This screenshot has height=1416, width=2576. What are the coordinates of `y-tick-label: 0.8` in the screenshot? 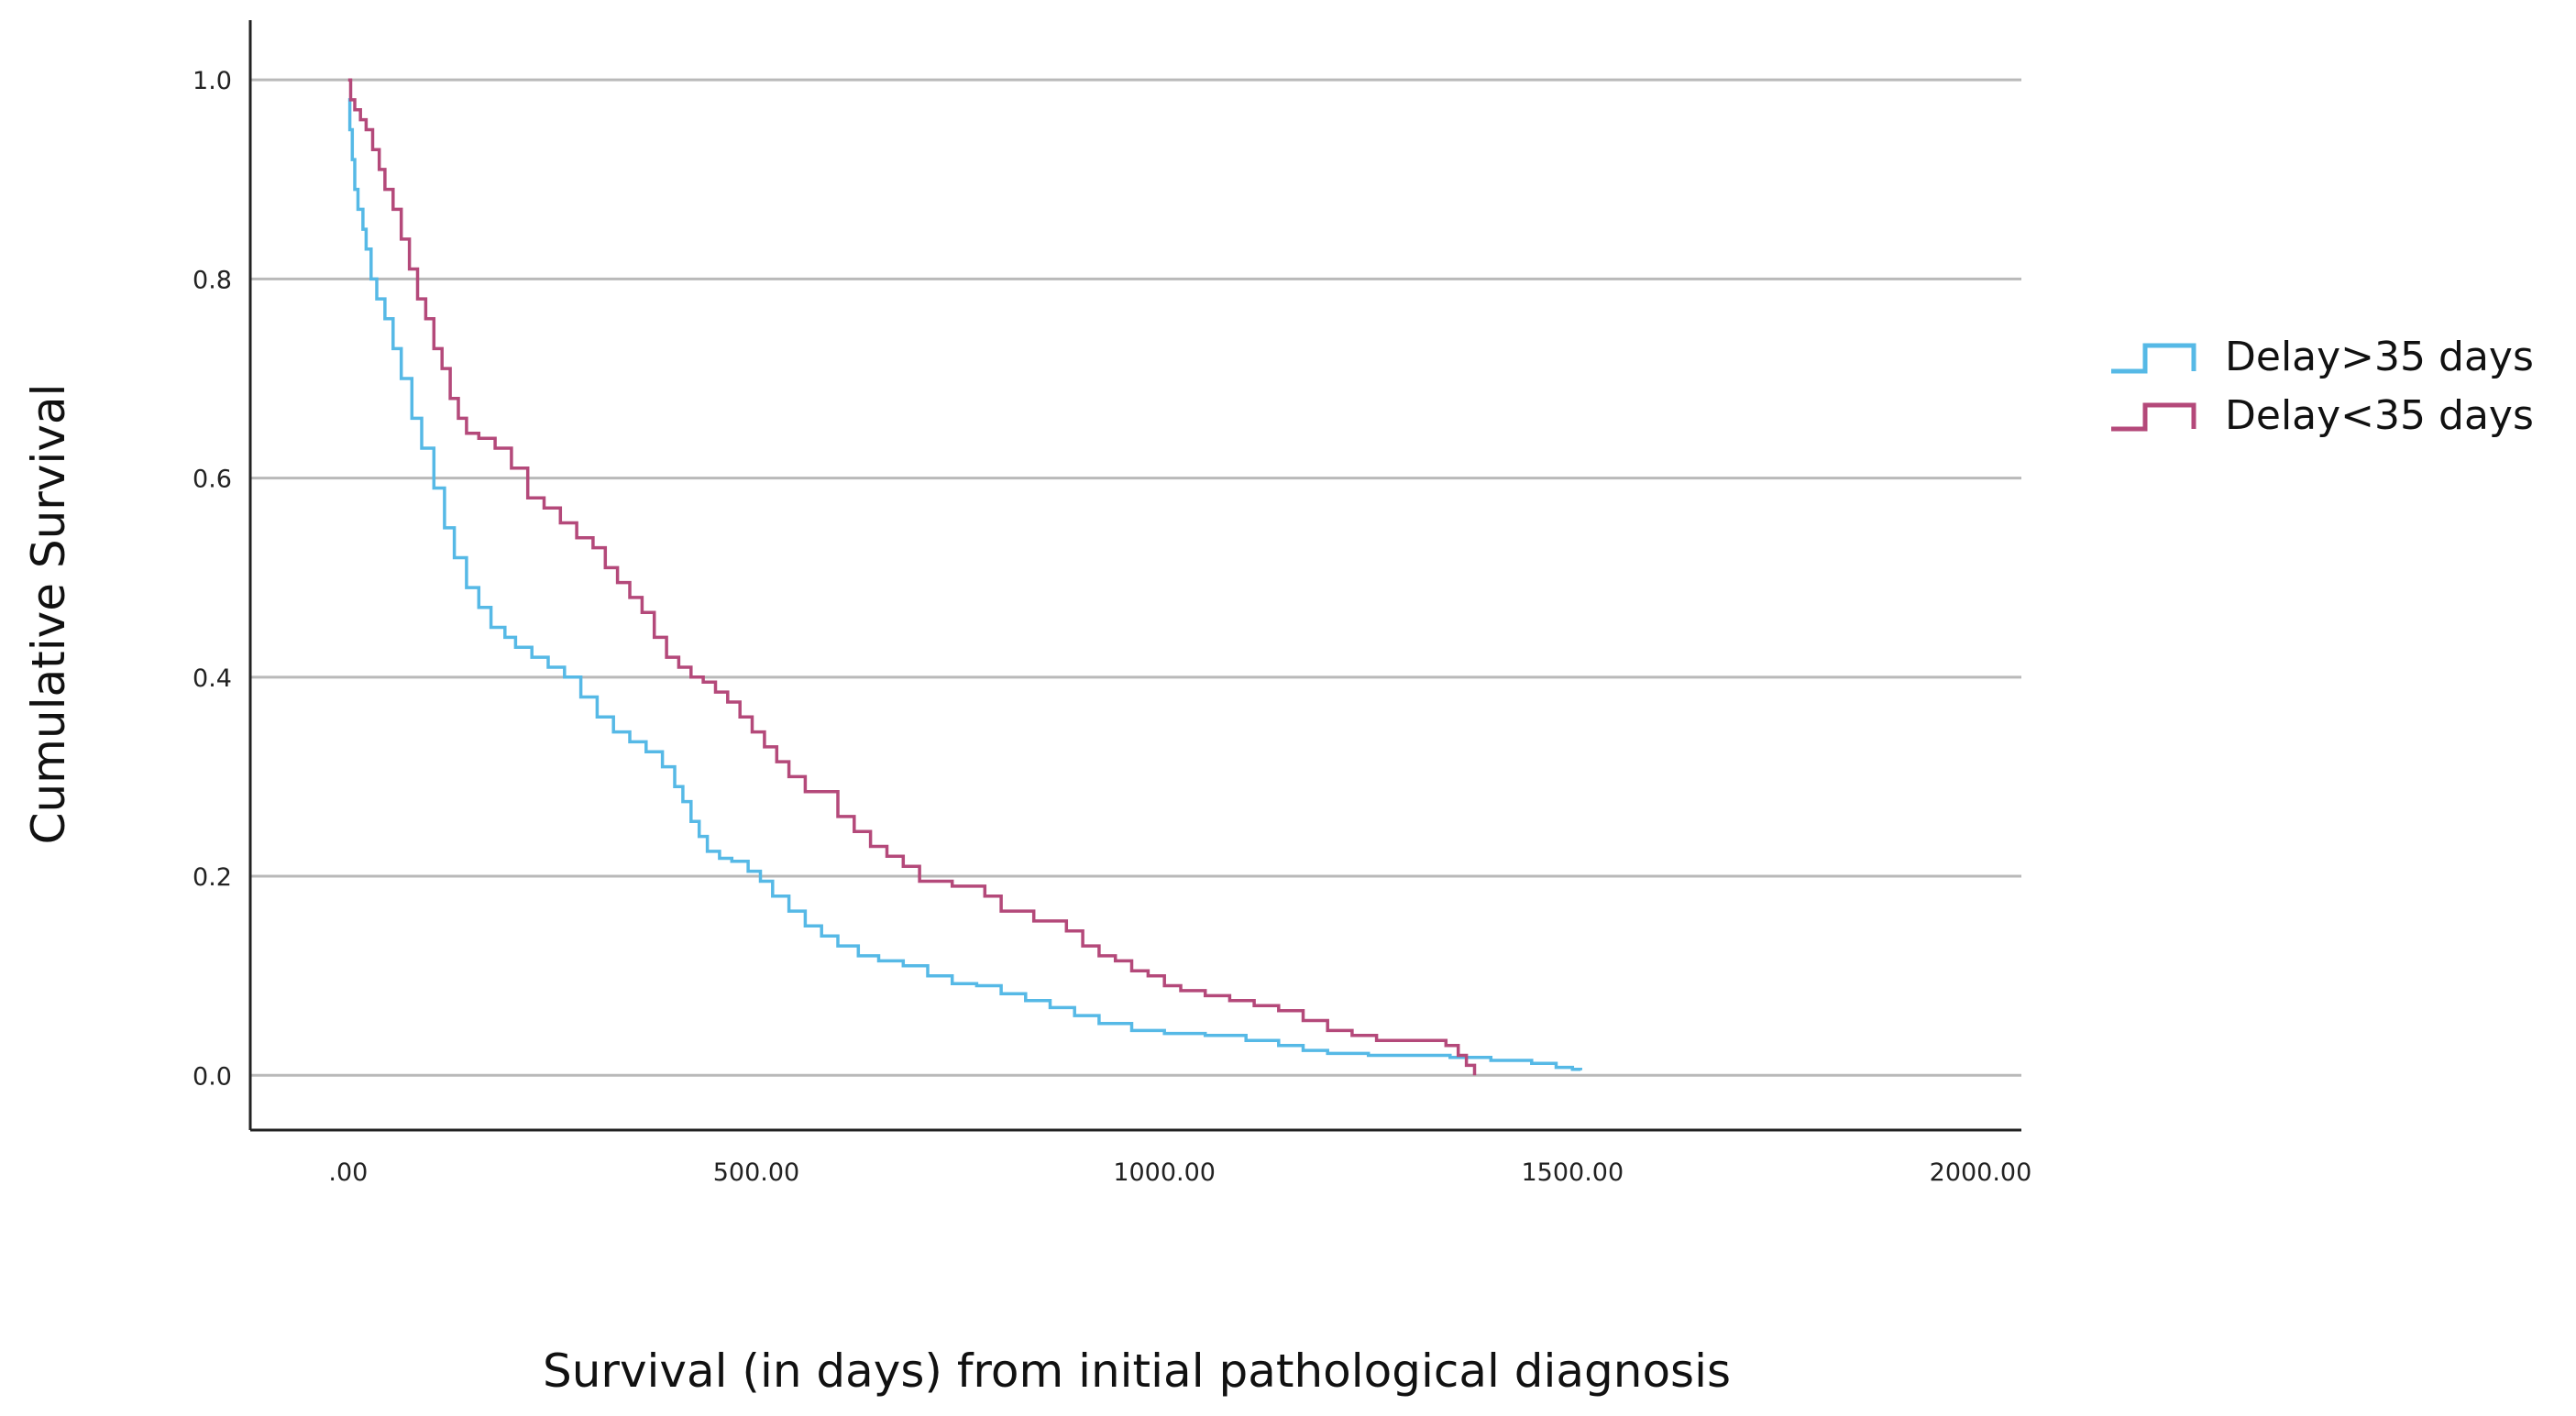 It's located at (213, 280).